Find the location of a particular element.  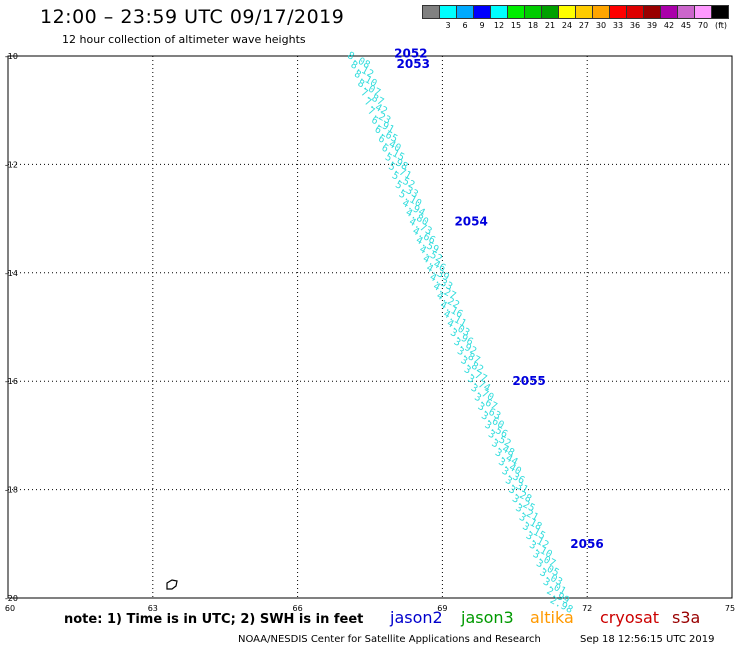

legend-label: 21 is located at coordinates (550, 25).